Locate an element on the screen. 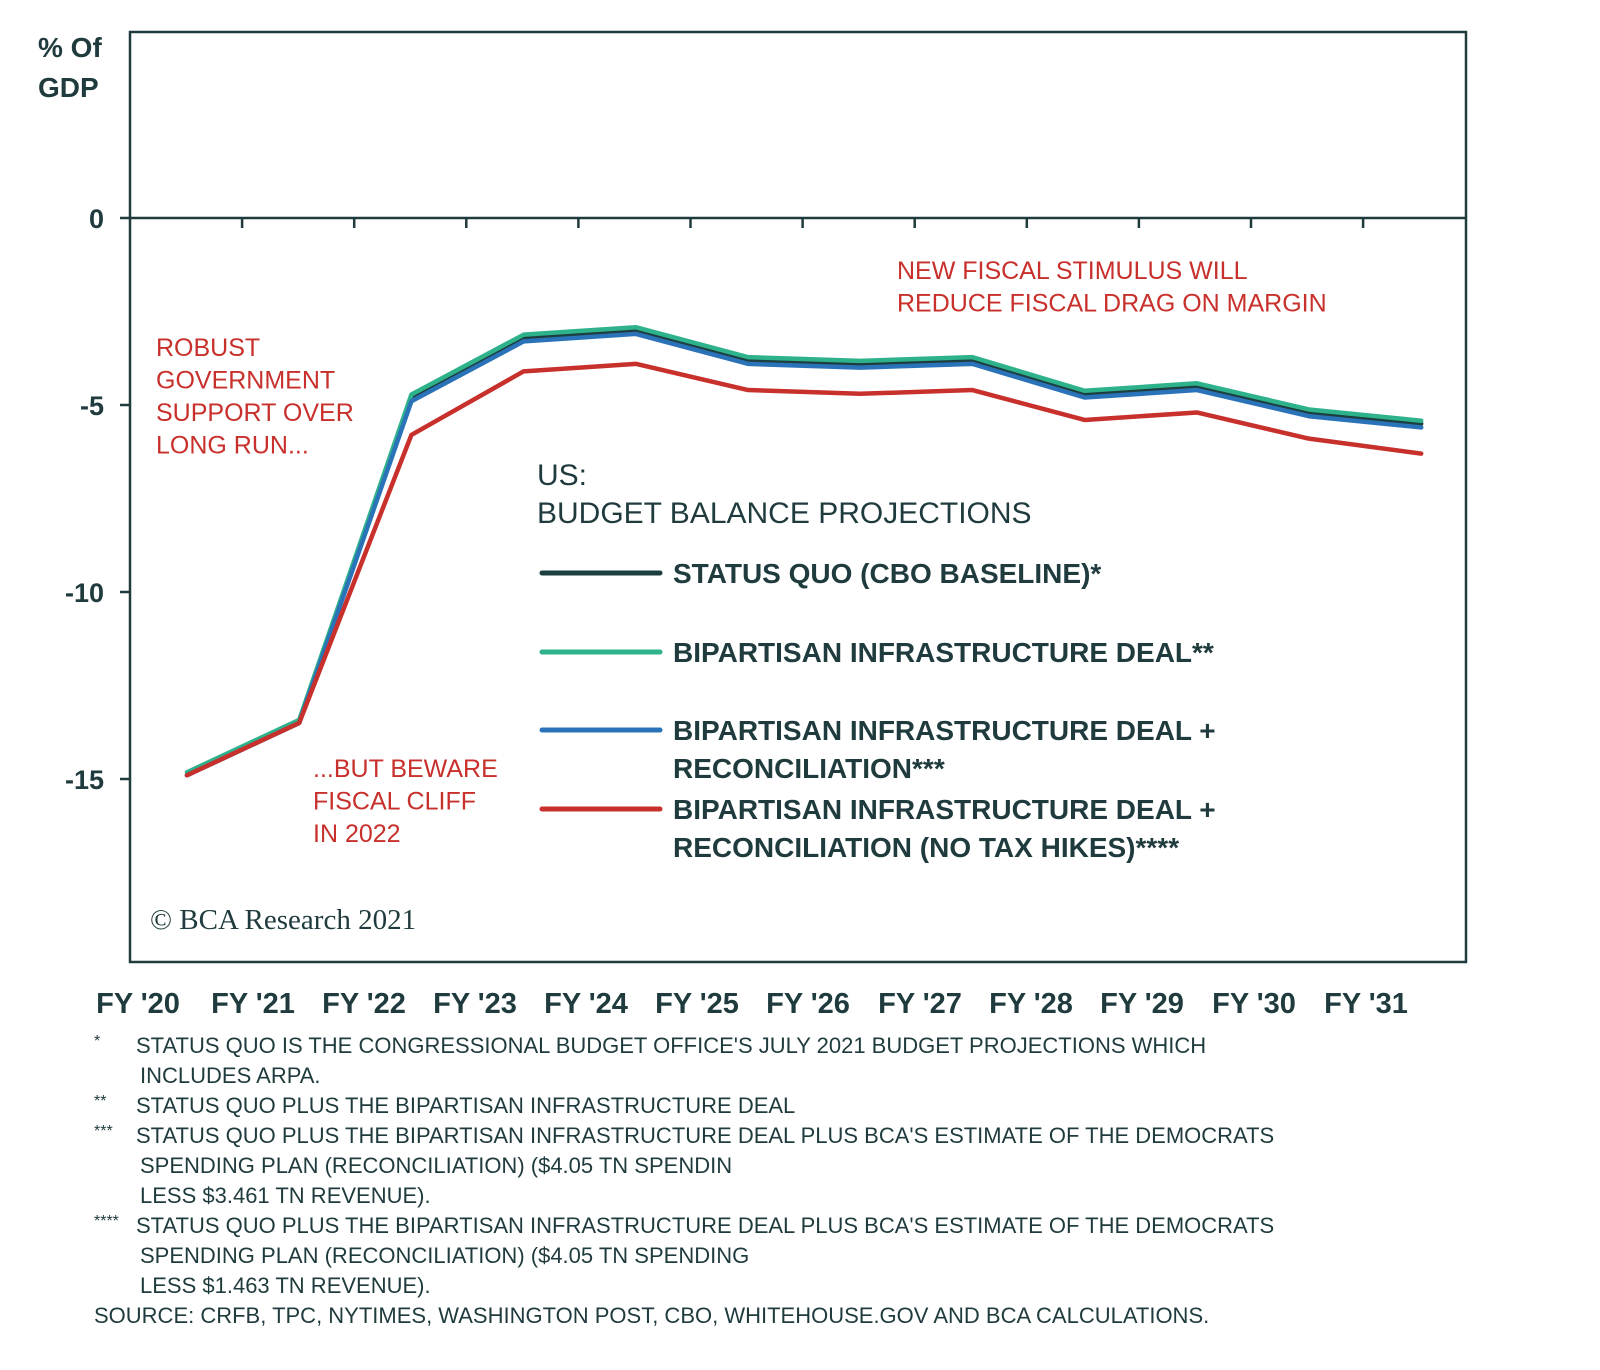 Image resolution: width=1600 pixels, height=1370 pixels. footnote-line: INCLUDES ARPA. is located at coordinates (230, 1075).